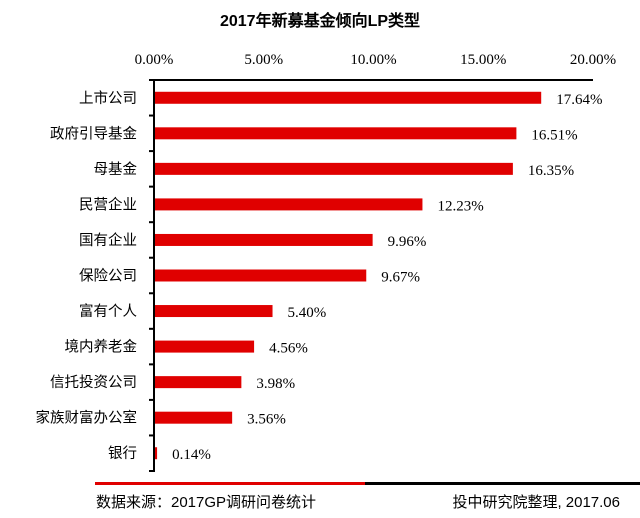  Describe the element at coordinates (108, 98) in the screenshot. I see `category-label: 上市公司` at that location.